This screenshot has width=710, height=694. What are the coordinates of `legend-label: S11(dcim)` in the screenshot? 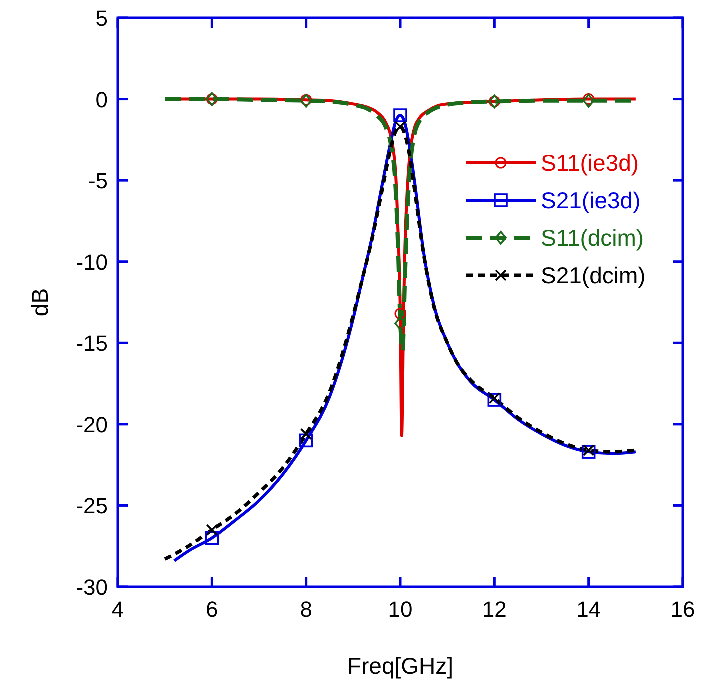 It's located at (592, 238).